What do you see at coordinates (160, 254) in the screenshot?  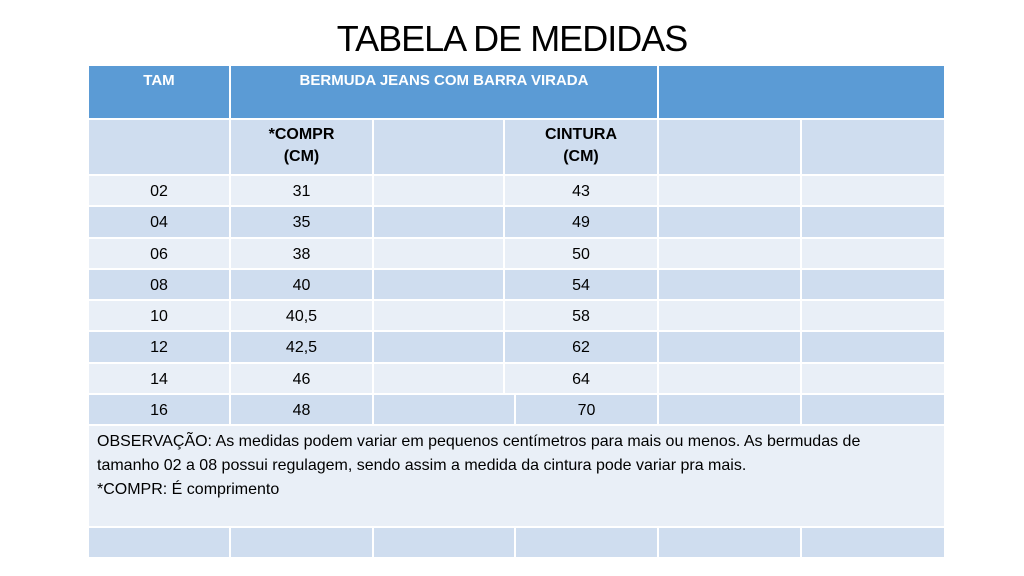 I see `cell-tam: 06` at bounding box center [160, 254].